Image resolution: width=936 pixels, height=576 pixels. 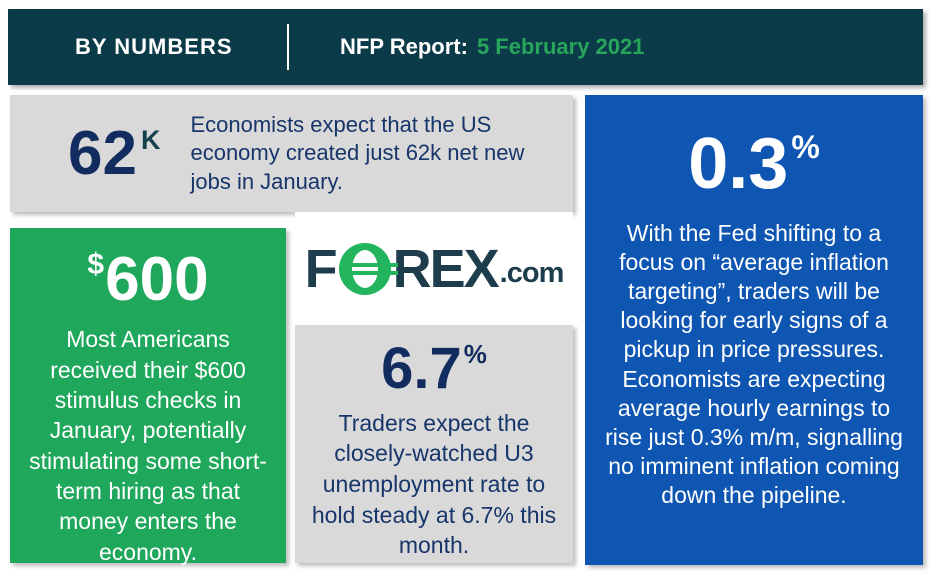 I want to click on stimulus-number-text: 600, so click(x=157, y=279).